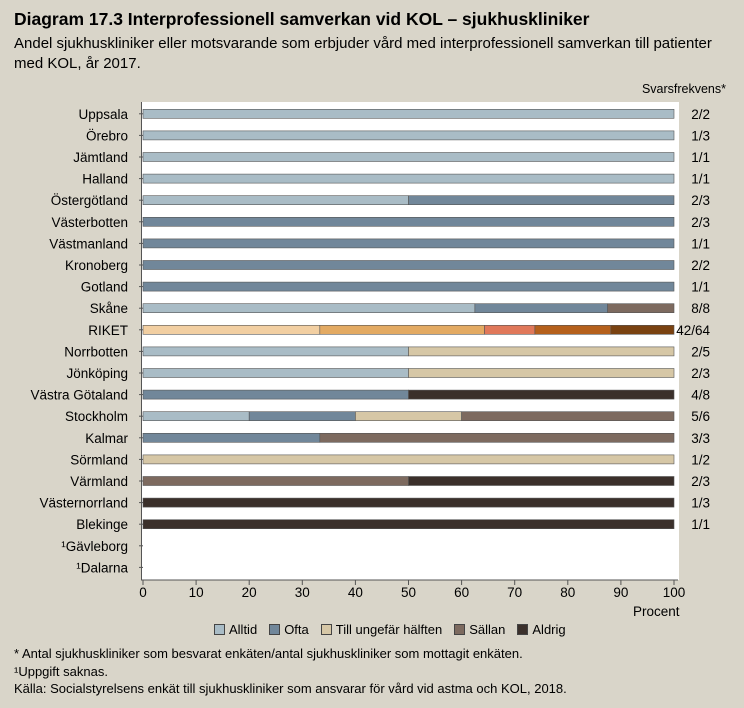 The width and height of the screenshot is (744, 708). Describe the element at coordinates (106, 438) in the screenshot. I see `y-label-kalmar: Kalmar` at that location.